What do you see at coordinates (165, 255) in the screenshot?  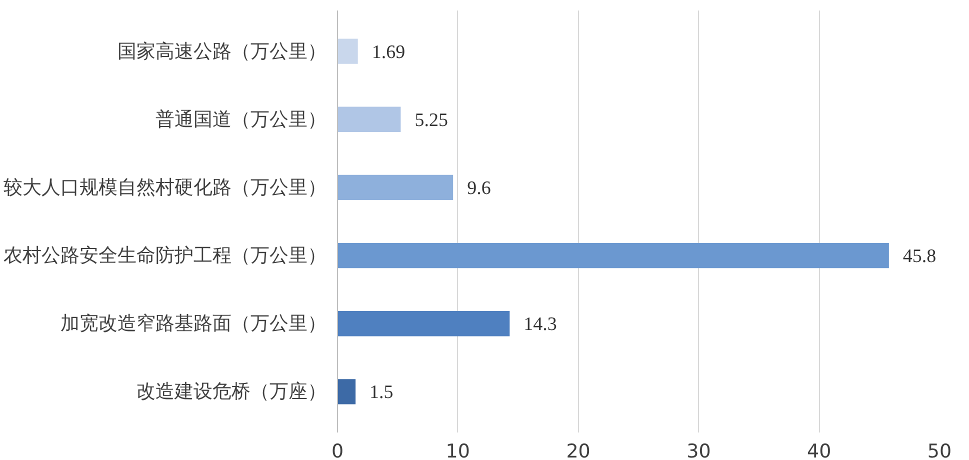 I see `y-tick-label: 农村公路安全生命防护工程（万公里）` at bounding box center [165, 255].